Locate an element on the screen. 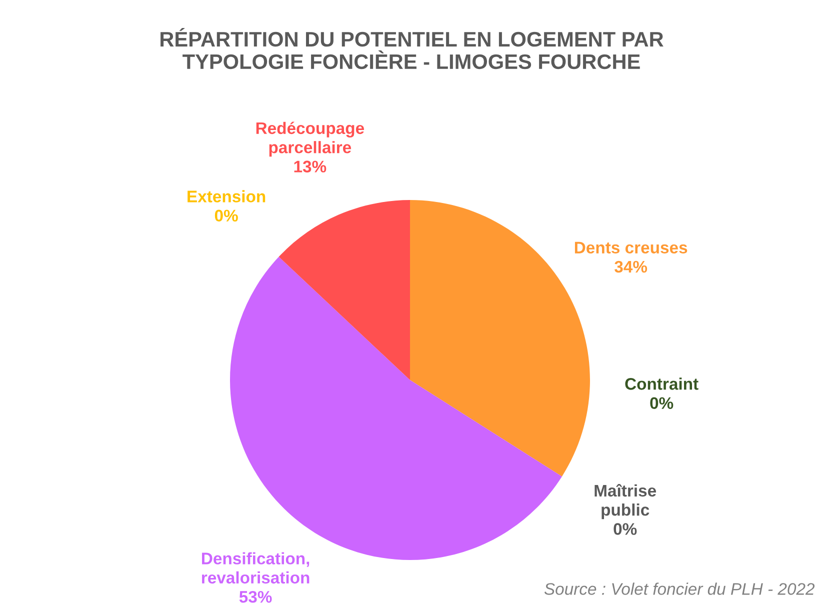 The width and height of the screenshot is (823, 615). data-label: 13% is located at coordinates (310, 166).